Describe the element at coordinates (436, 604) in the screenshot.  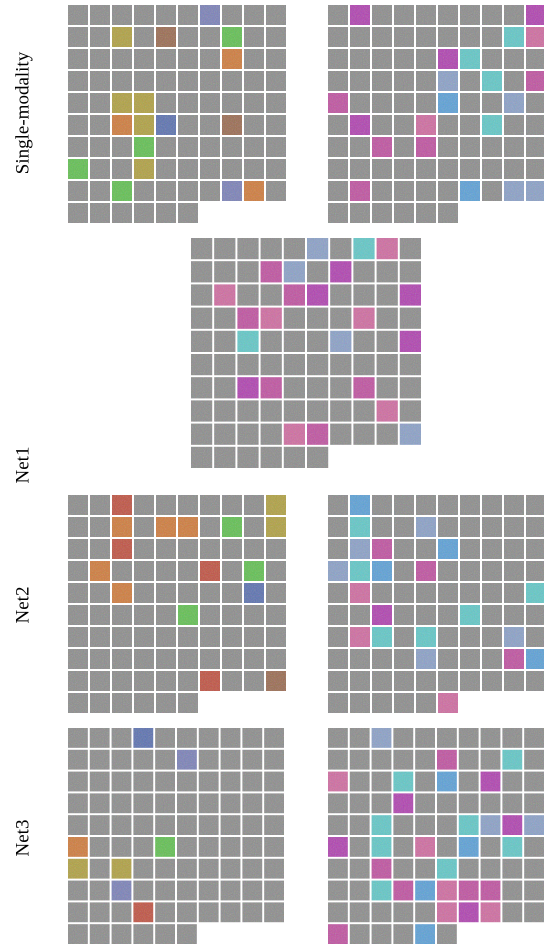
I see `filter-grid` at that location.